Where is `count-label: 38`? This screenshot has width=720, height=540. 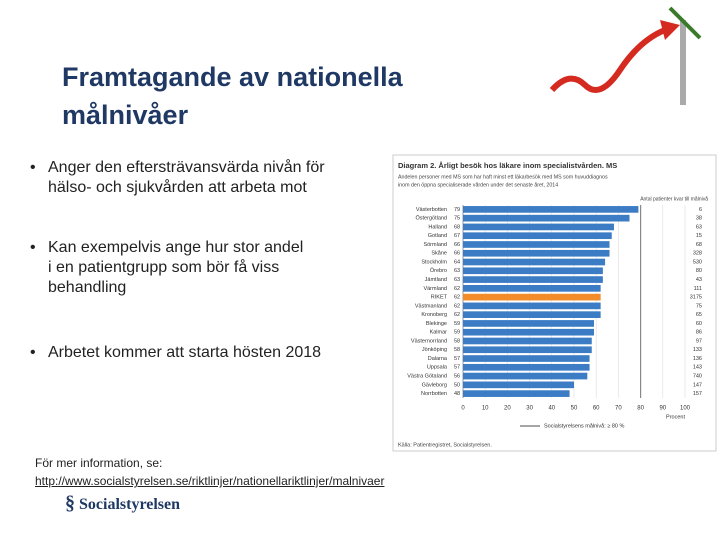 count-label: 38 is located at coordinates (699, 219).